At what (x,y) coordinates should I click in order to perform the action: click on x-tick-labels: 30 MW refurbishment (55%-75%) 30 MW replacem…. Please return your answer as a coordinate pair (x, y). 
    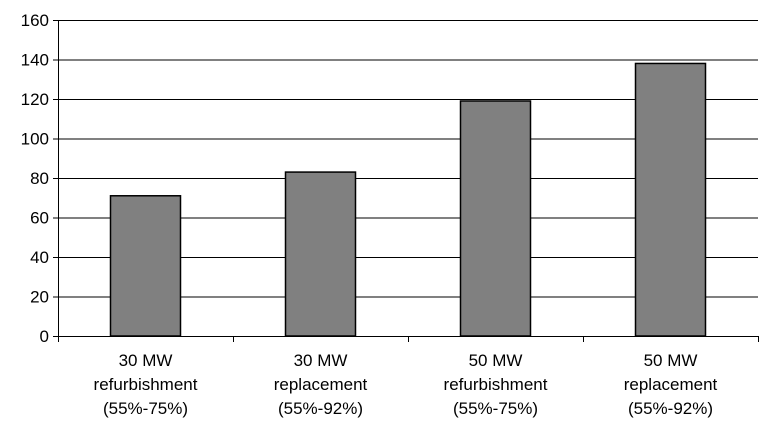
    Looking at the image, I should click on (406, 384).